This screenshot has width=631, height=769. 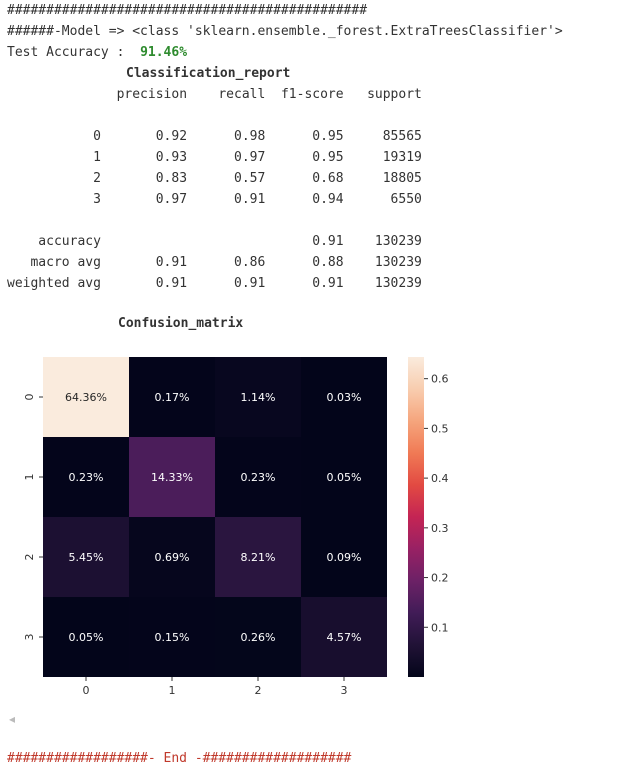 What do you see at coordinates (148, 136) in the screenshot?
I see `report-precision: 0.92` at bounding box center [148, 136].